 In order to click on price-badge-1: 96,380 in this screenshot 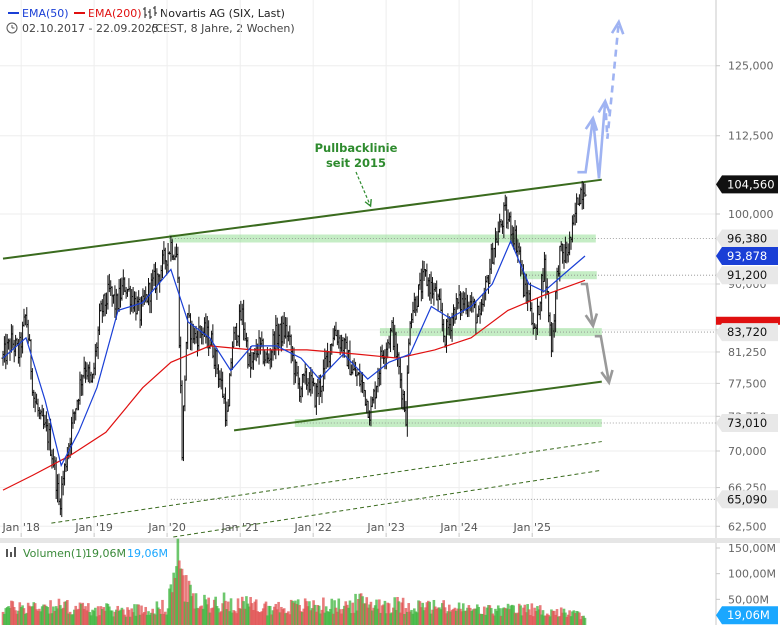, I will do `click(747, 238)`.